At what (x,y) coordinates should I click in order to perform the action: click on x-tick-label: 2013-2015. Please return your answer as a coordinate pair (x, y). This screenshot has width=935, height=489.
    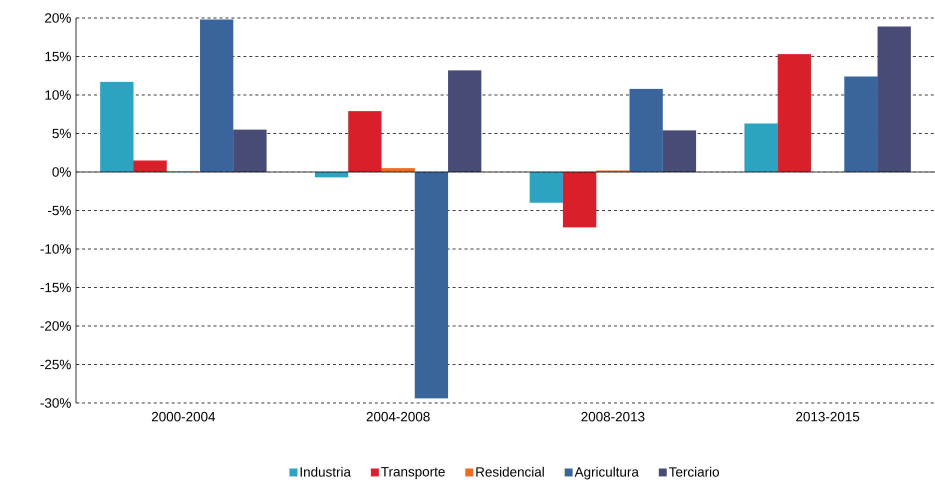
    Looking at the image, I should click on (828, 417).